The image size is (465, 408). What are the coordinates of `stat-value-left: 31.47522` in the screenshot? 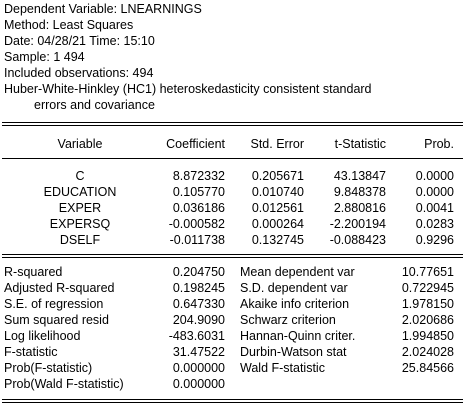 It's located at (198, 352).